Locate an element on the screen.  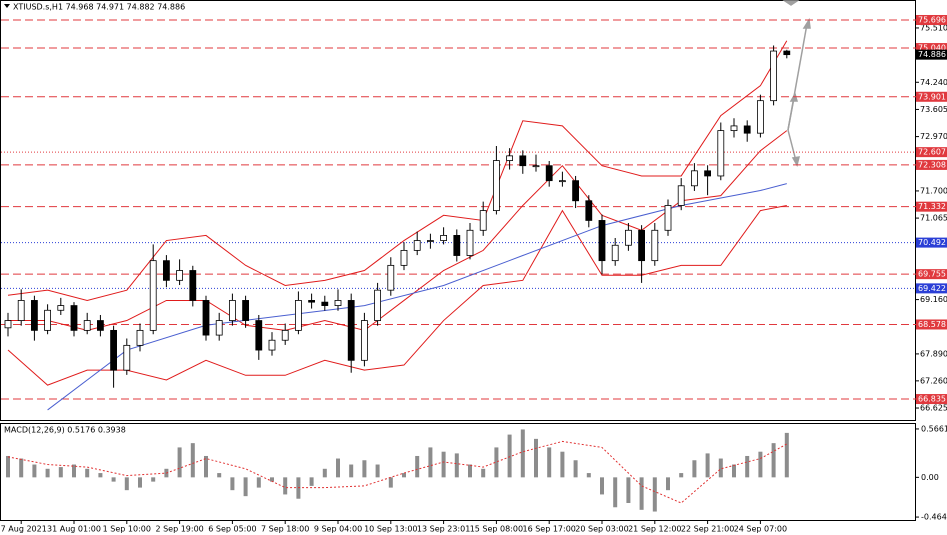
level-label: 72.308 is located at coordinates (932, 164).